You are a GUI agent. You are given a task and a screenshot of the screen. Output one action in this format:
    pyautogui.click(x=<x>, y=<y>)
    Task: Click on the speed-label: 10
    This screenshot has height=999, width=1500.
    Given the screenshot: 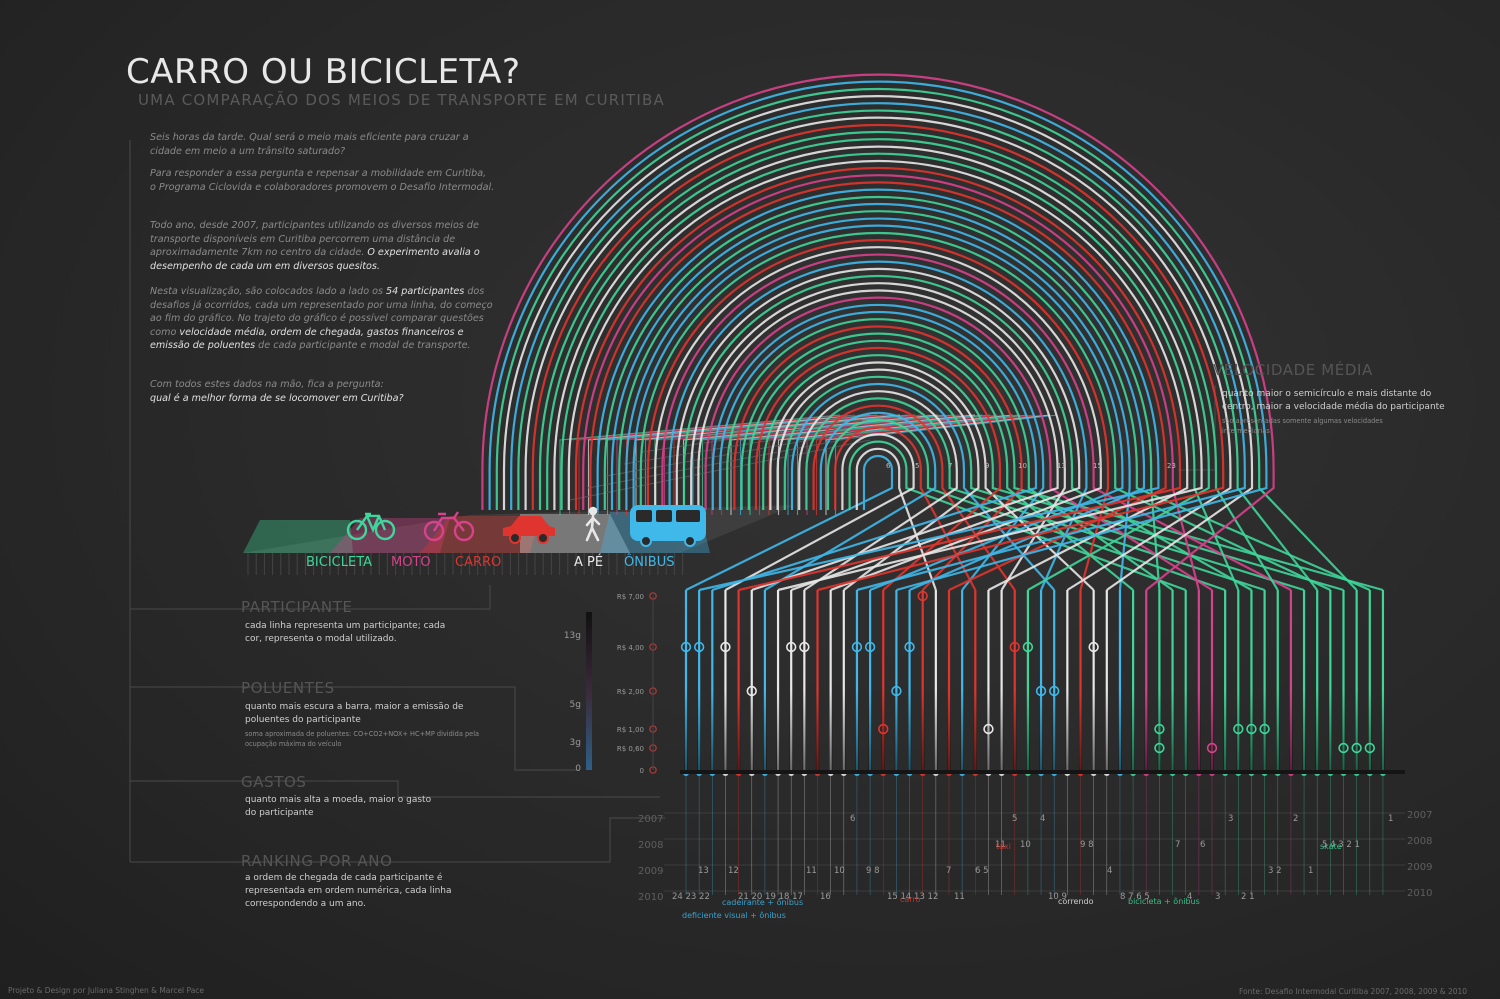 What is the action you would take?
    pyautogui.click(x=1022, y=466)
    